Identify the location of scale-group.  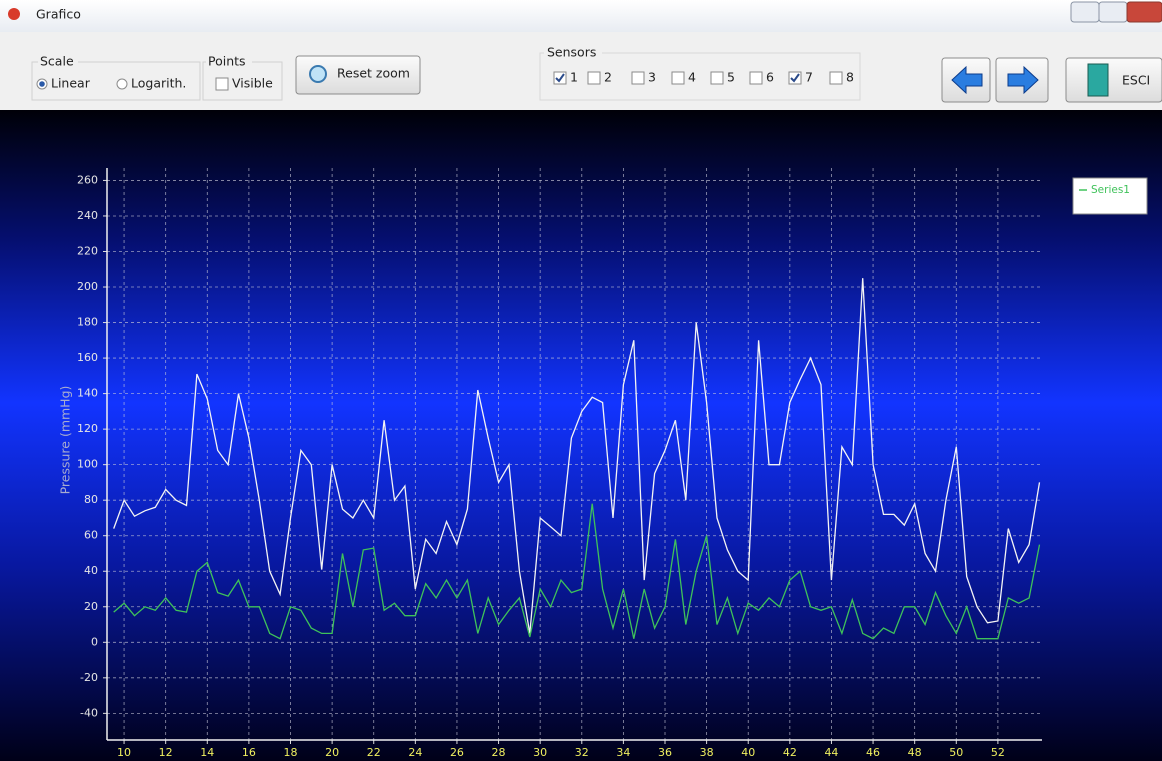
(116, 81).